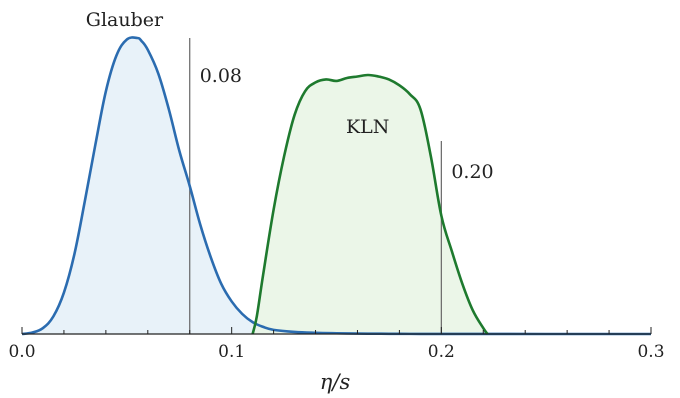 This screenshot has width=680, height=398. What do you see at coordinates (472, 172) in the screenshot?
I see `vline-label: 0.20` at bounding box center [472, 172].